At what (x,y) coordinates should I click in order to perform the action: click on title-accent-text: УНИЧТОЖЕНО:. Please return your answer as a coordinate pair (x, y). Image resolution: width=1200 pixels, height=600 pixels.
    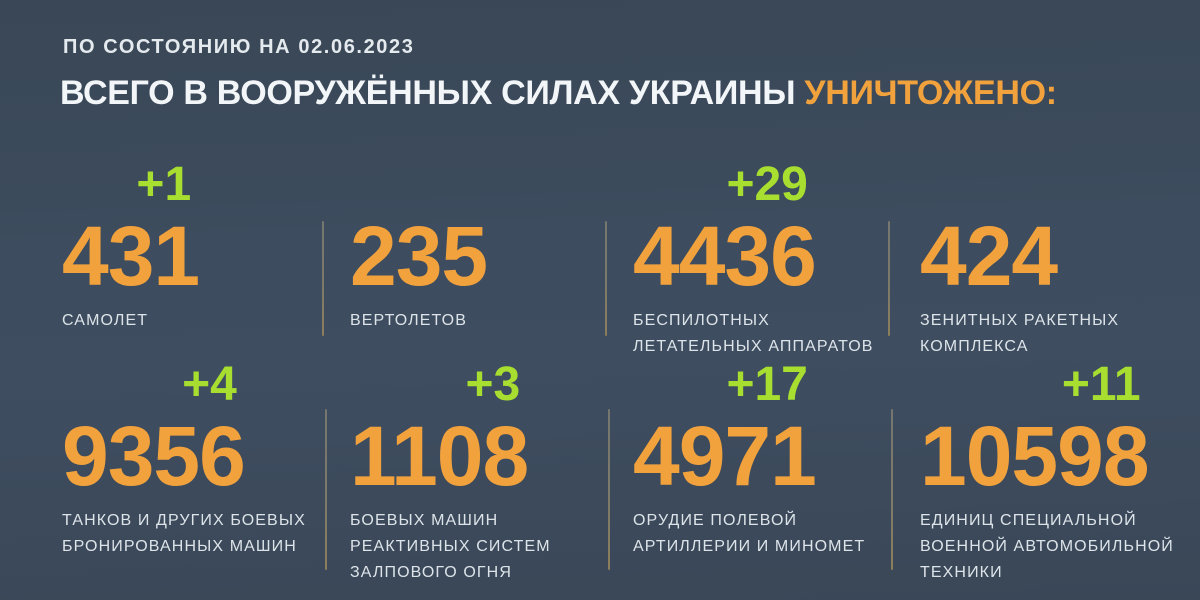
    Looking at the image, I should click on (930, 93).